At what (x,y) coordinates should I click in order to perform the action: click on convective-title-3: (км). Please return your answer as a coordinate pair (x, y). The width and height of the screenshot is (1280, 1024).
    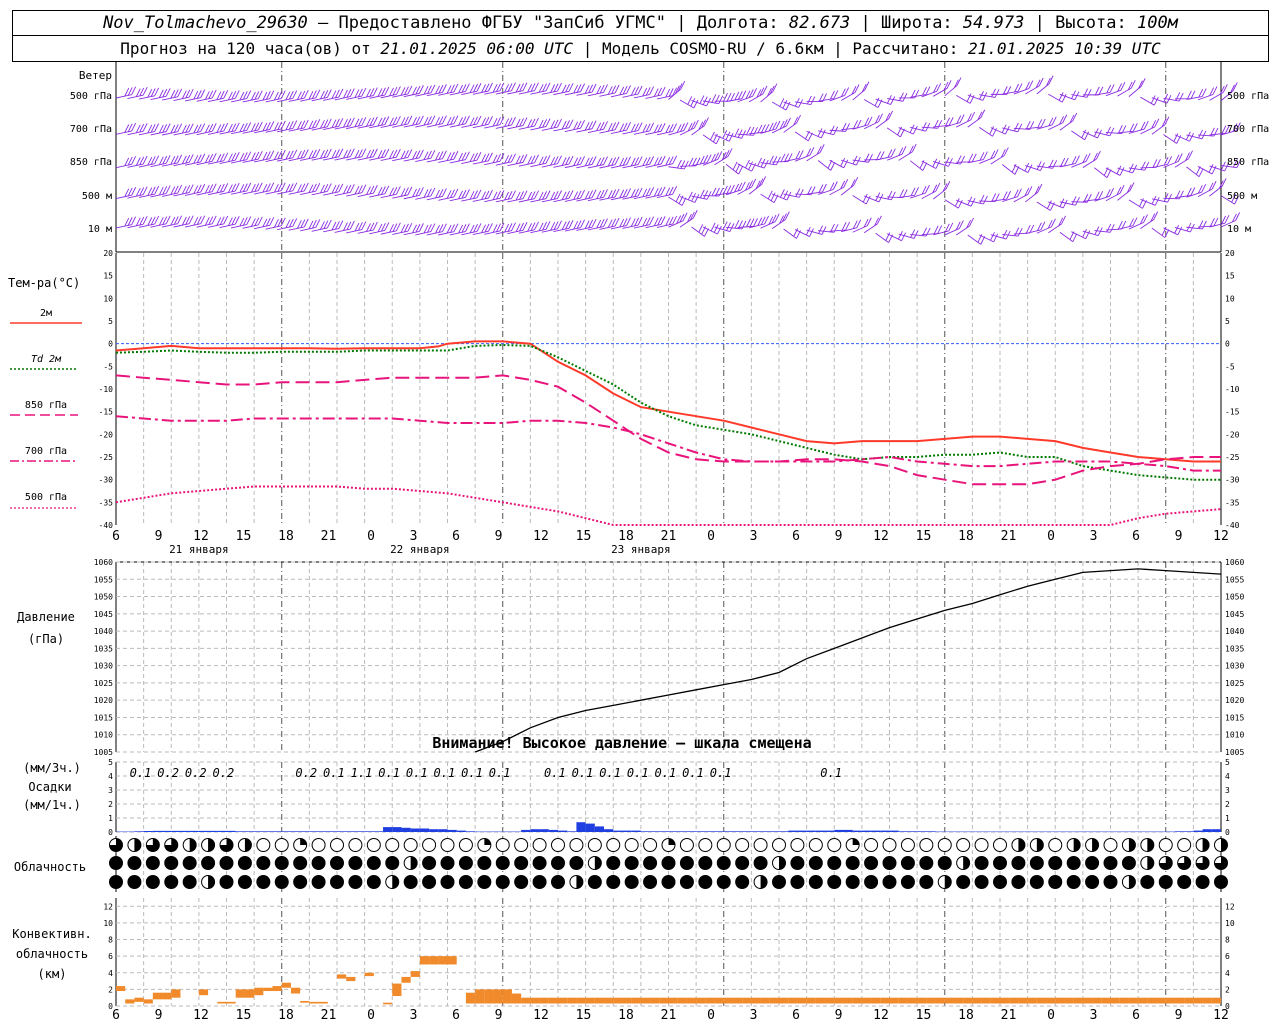
    Looking at the image, I should click on (52, 974).